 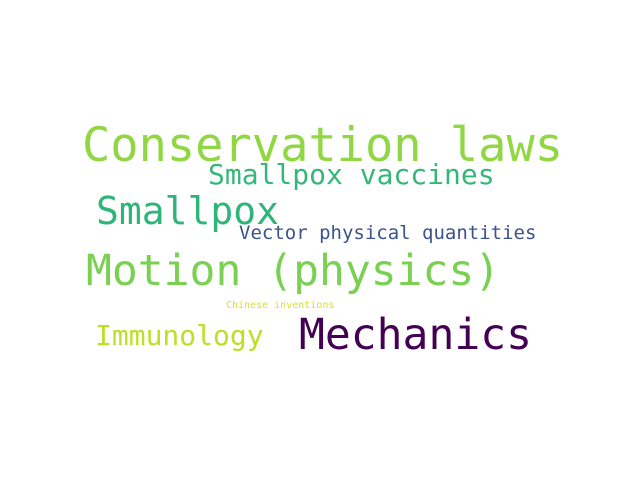 What do you see at coordinates (415, 335) in the screenshot?
I see `word-mechanics: Mechanics` at bounding box center [415, 335].